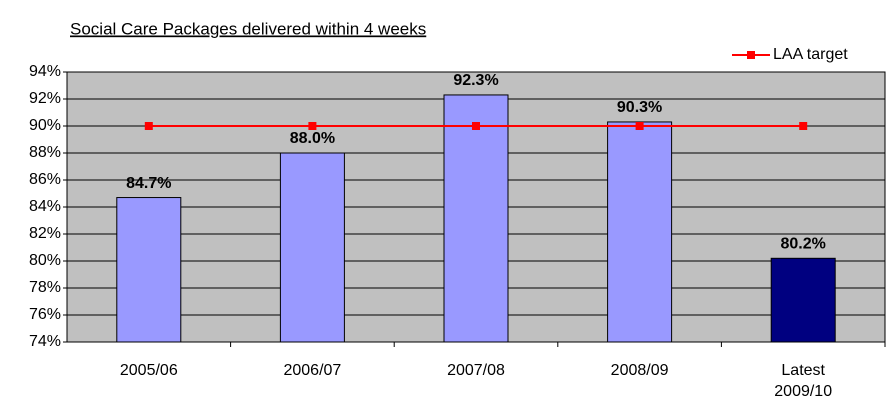  What do you see at coordinates (476, 370) in the screenshot?
I see `x-tick-label: 2007/08` at bounding box center [476, 370].